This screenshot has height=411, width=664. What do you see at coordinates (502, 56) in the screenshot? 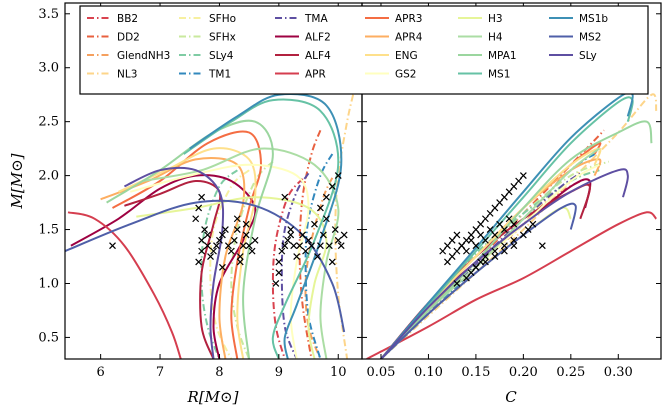
I see `legend-label-mpa1: MPA1` at bounding box center [502, 56].